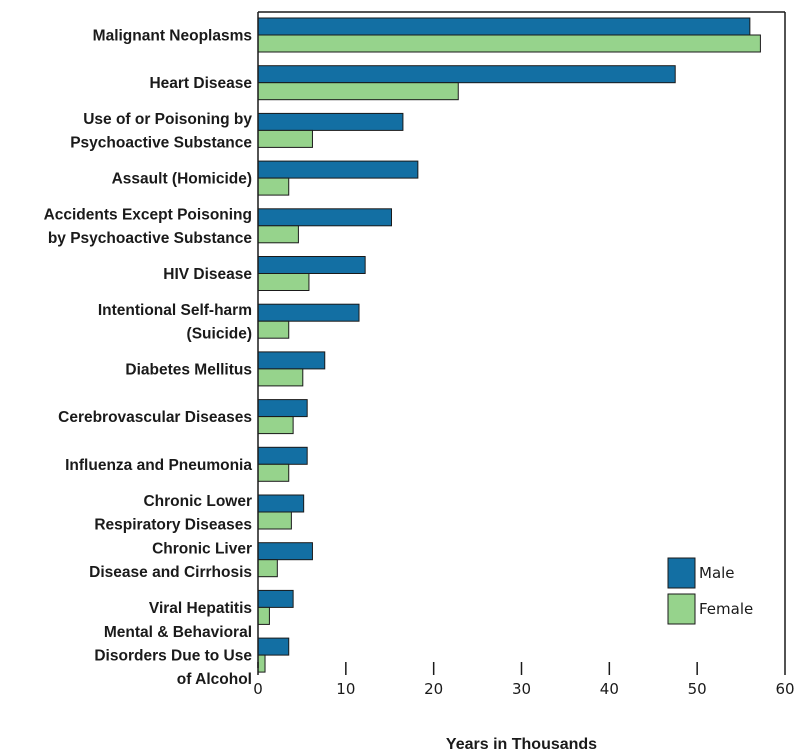 The height and width of the screenshot is (755, 794). I want to click on category-label-2-line-0: Use of or Poisoning by, so click(167, 119).